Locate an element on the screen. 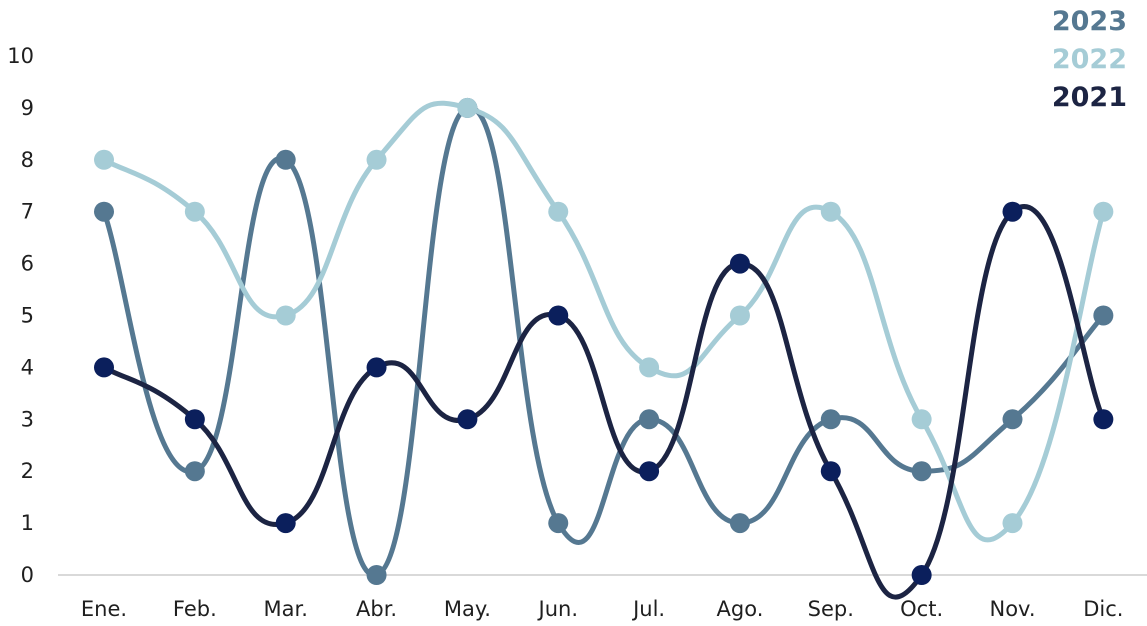 This screenshot has width=1147, height=626. y-tick-label: 1 is located at coordinates (27, 523).